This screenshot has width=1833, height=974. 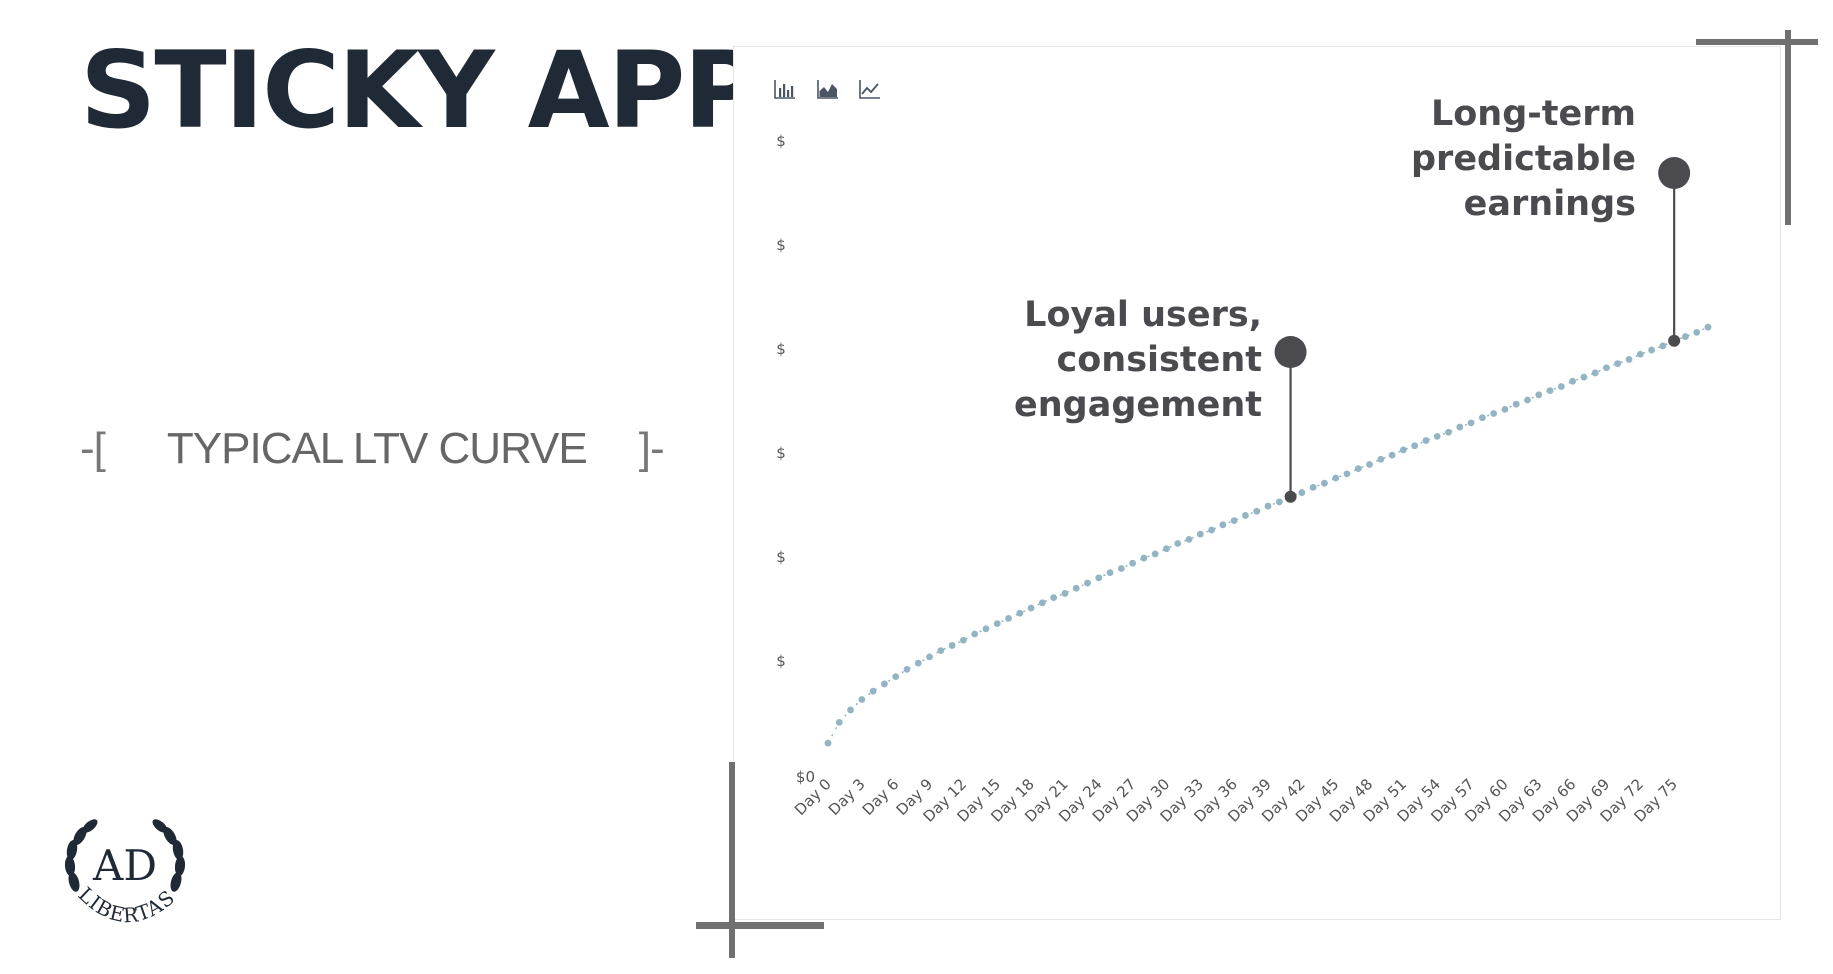 What do you see at coordinates (795, 459) in the screenshot?
I see `y-axis: $0 $ $ $ $ $ $` at bounding box center [795, 459].